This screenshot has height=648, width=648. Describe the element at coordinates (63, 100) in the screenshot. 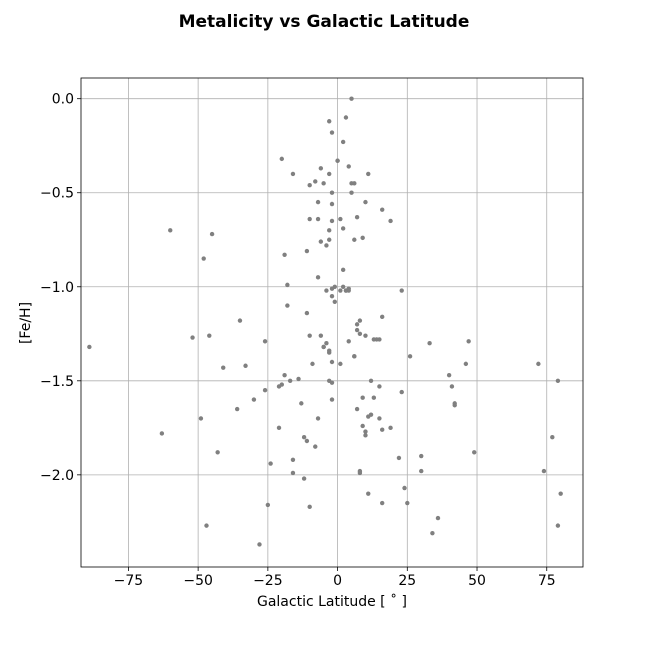

I see `y-tick-label: 0.0` at that location.